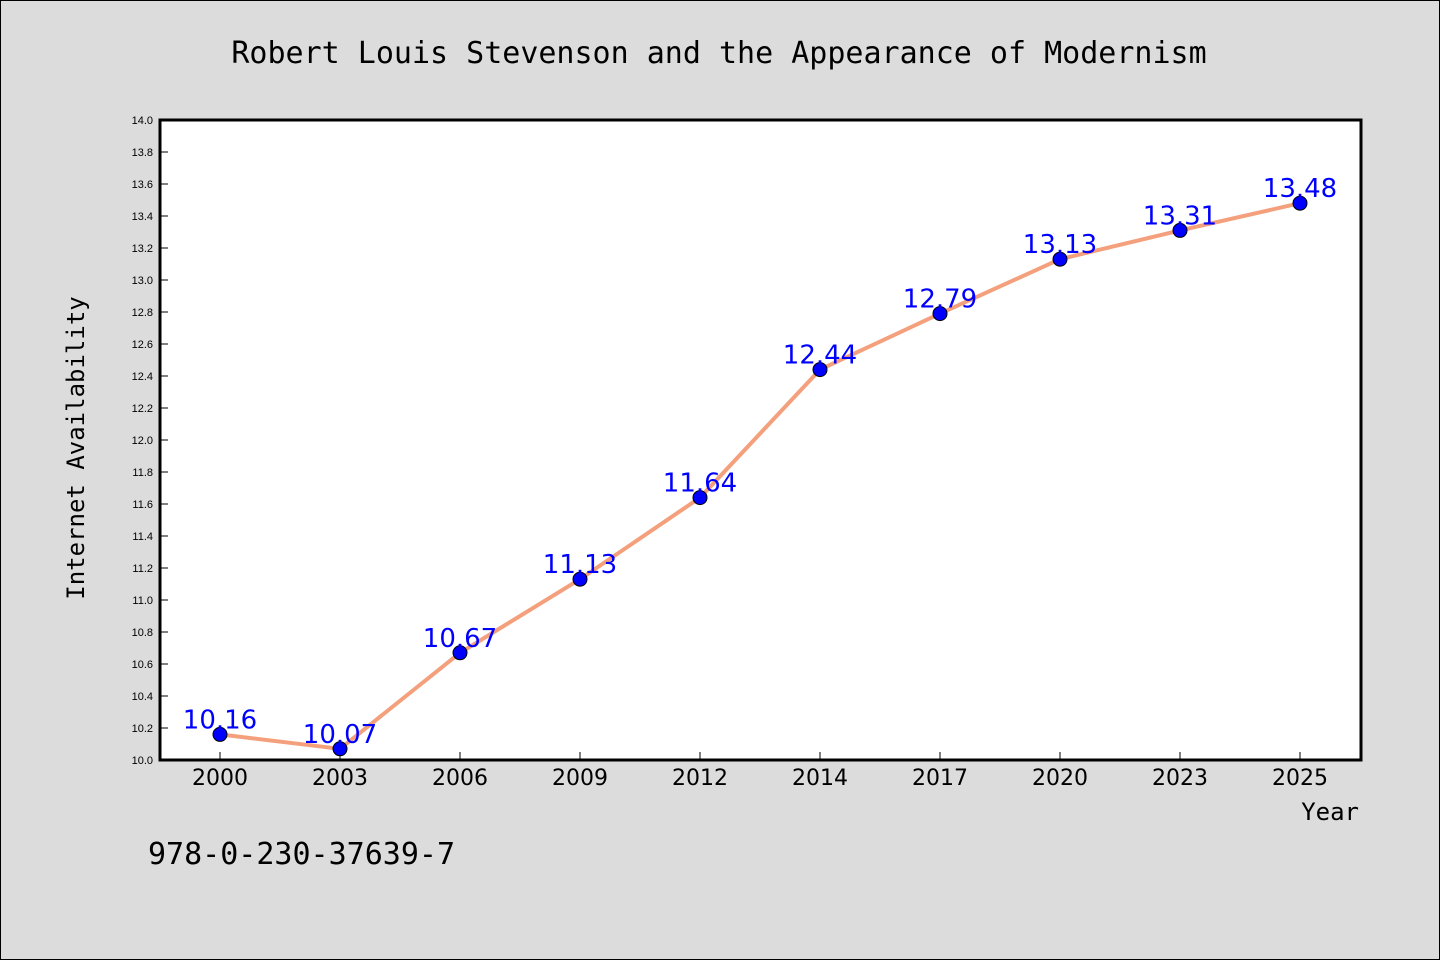  I want to click on y-tick-label: 11.4, so click(142, 537).